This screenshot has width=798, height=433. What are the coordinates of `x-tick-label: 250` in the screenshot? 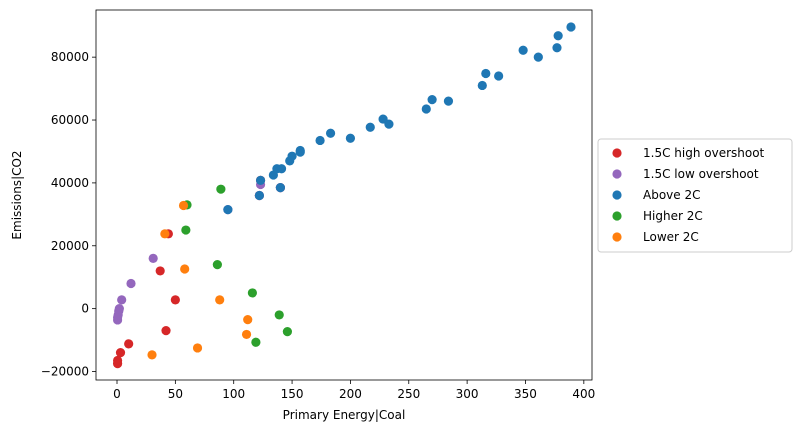 It's located at (408, 394).